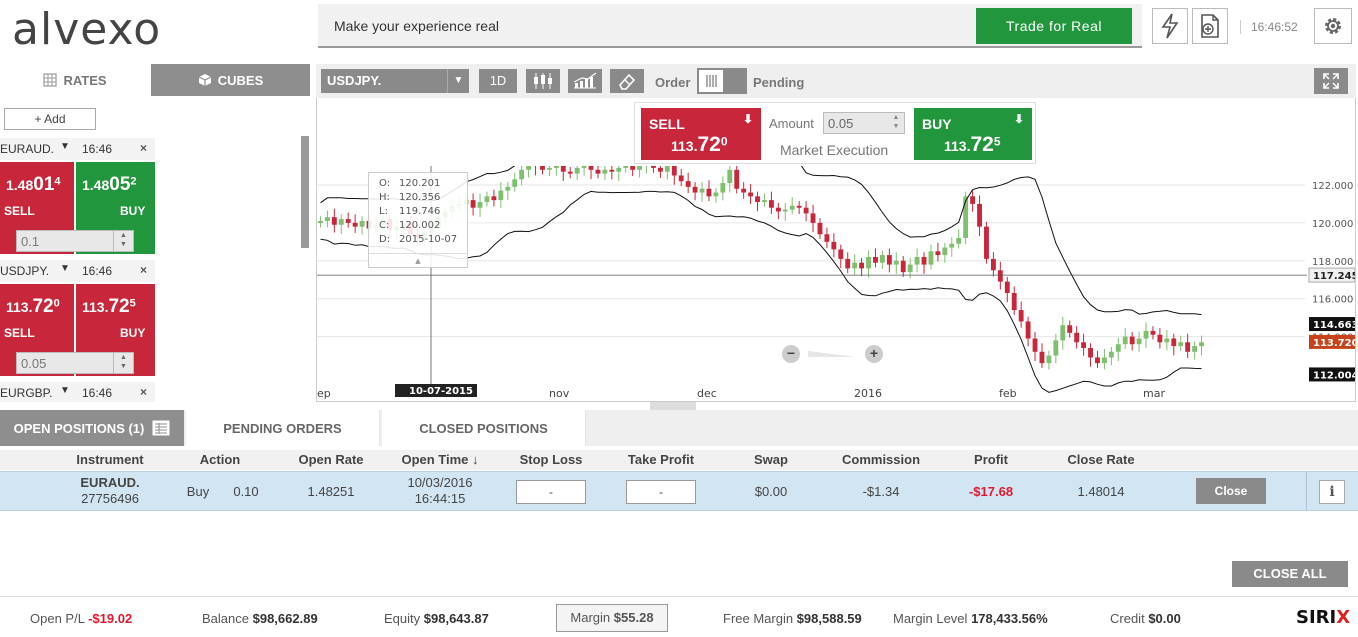  I want to click on x-tick-label: 2016, so click(868, 393).